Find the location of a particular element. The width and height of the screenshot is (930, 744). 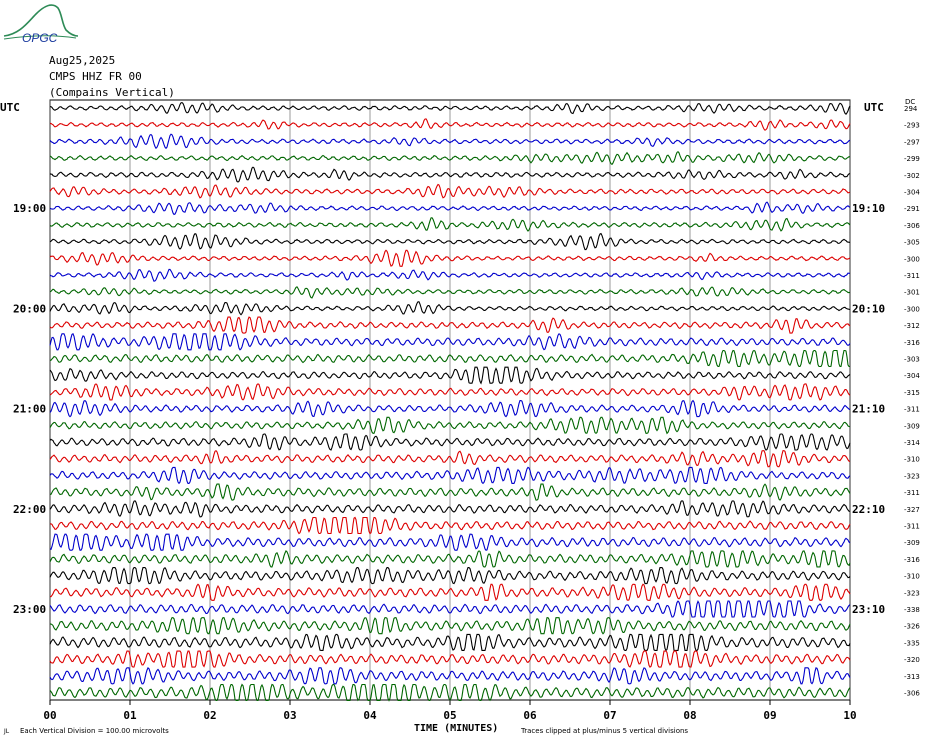

x-tick-label: 01 is located at coordinates (130, 715).